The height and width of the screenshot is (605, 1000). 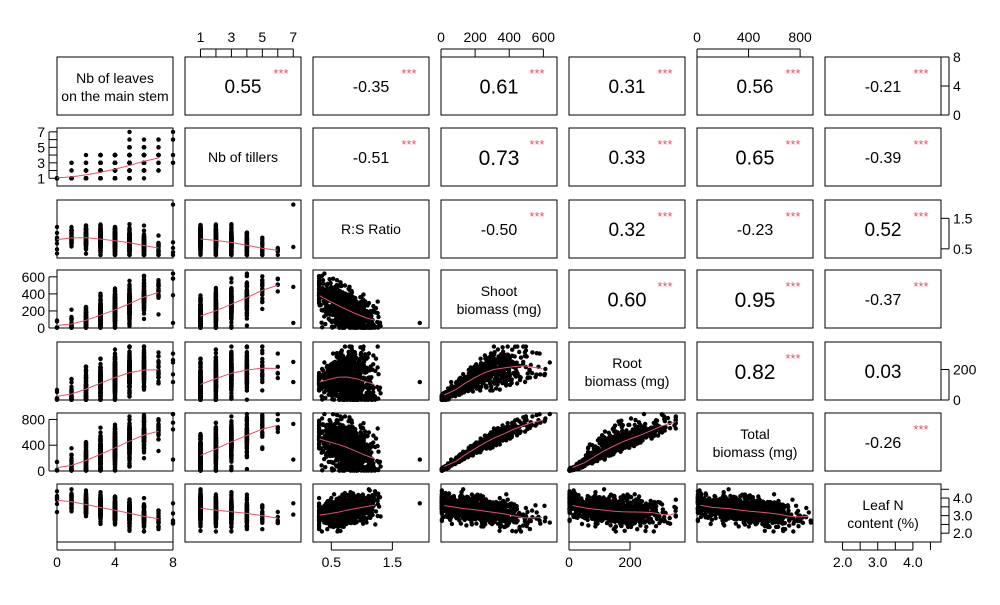 I want to click on correlation-value-2-6: 0.52, so click(x=883, y=230).